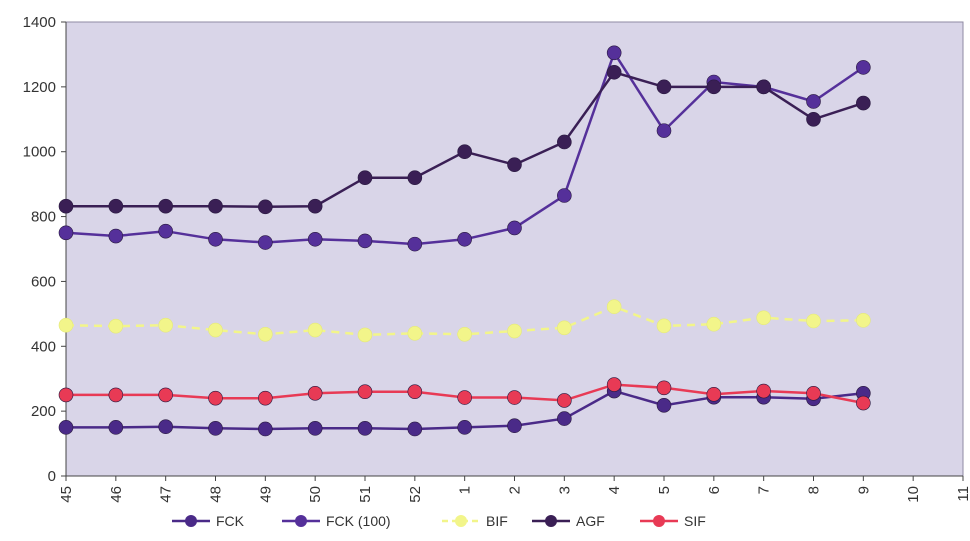 This screenshot has height=541, width=970. I want to click on x-tick-label: 9, so click(863, 490).